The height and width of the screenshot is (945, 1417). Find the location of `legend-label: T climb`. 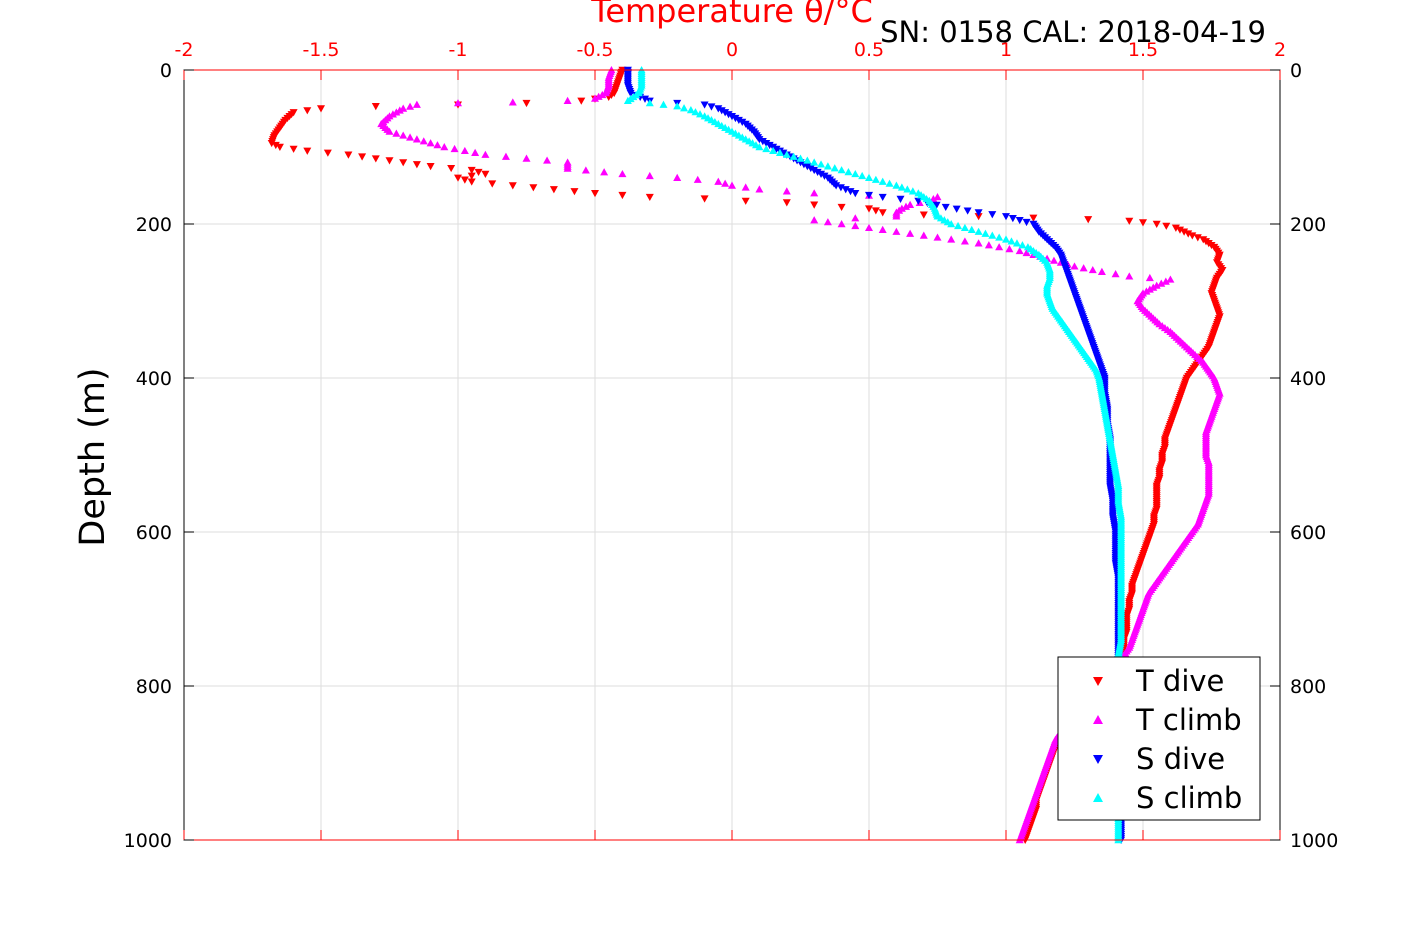

legend-label: T climb is located at coordinates (1188, 720).